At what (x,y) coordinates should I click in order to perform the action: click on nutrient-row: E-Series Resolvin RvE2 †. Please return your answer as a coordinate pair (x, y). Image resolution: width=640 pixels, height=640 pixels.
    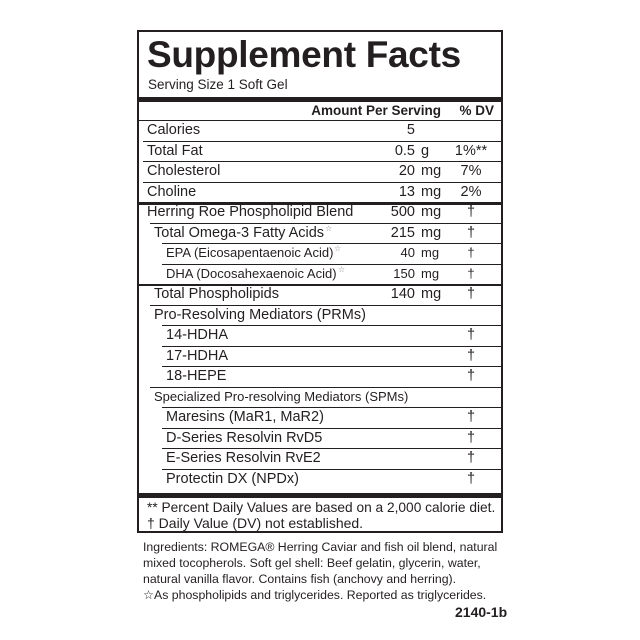
    Looking at the image, I should click on (320, 458).